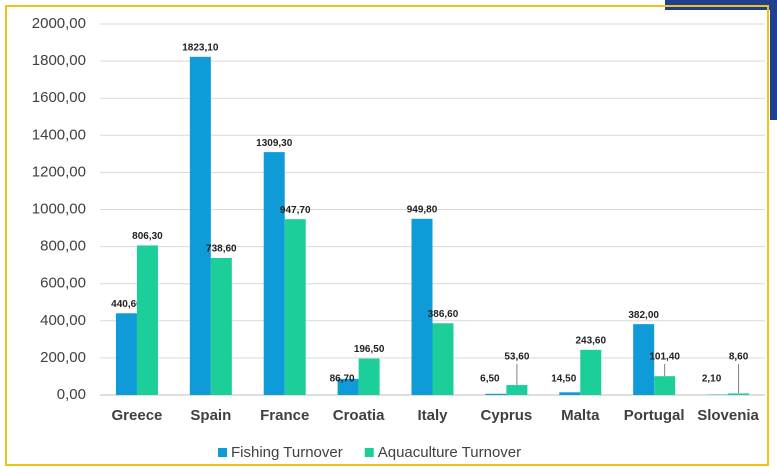 The image size is (777, 467). I want to click on y-tick-label: 2000,00, so click(59, 23).